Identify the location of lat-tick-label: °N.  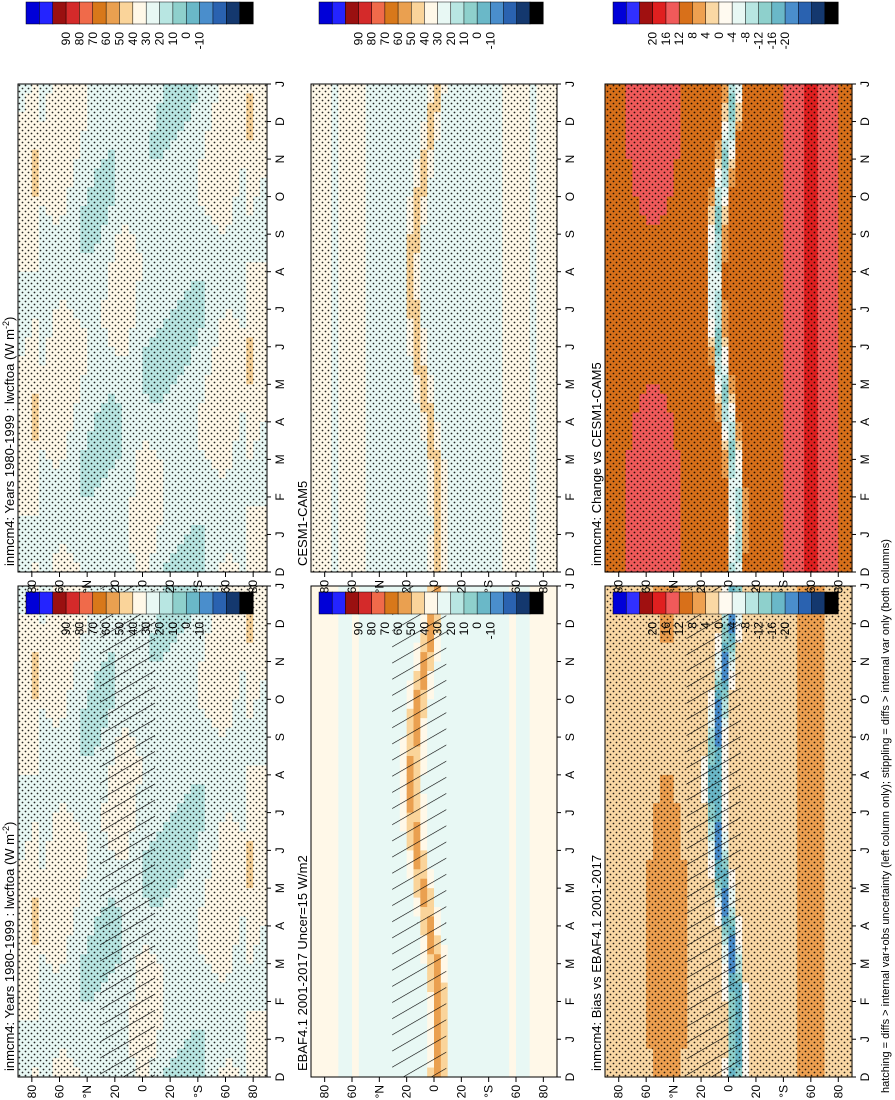
(87, 586).